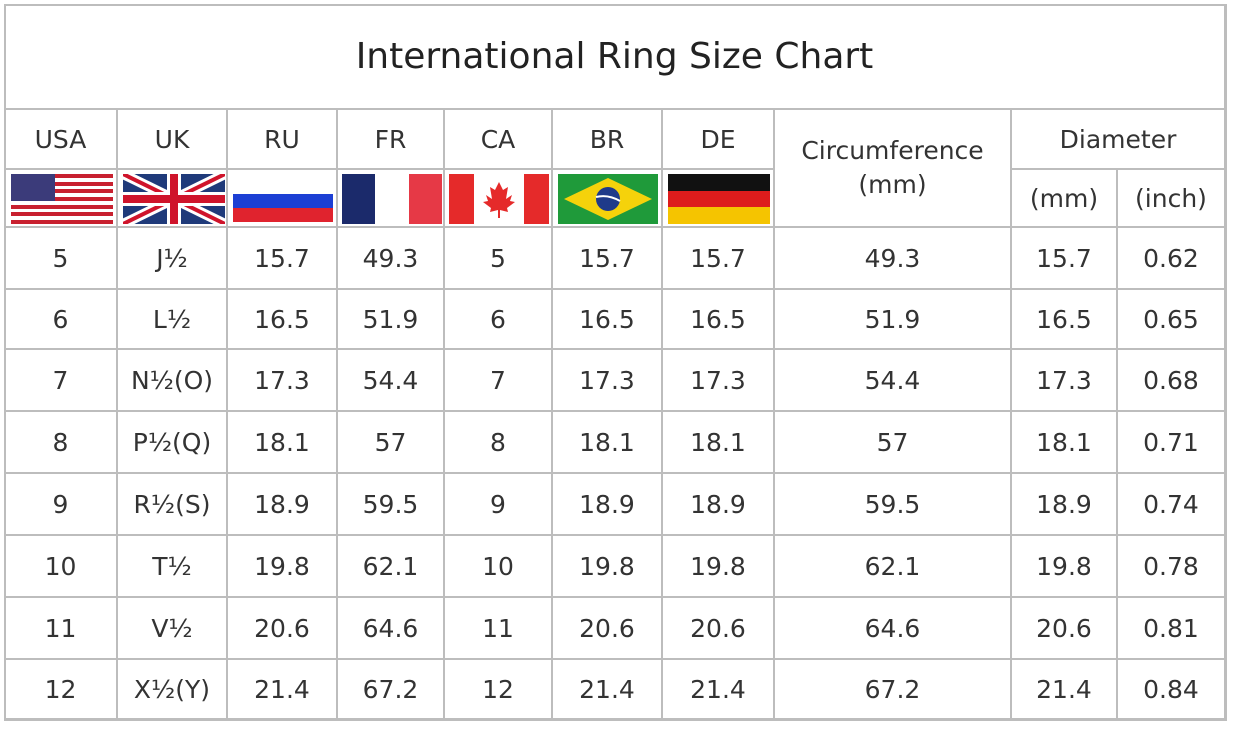  What do you see at coordinates (1172, 320) in the screenshot?
I see `table-cell: 0.65` at bounding box center [1172, 320].